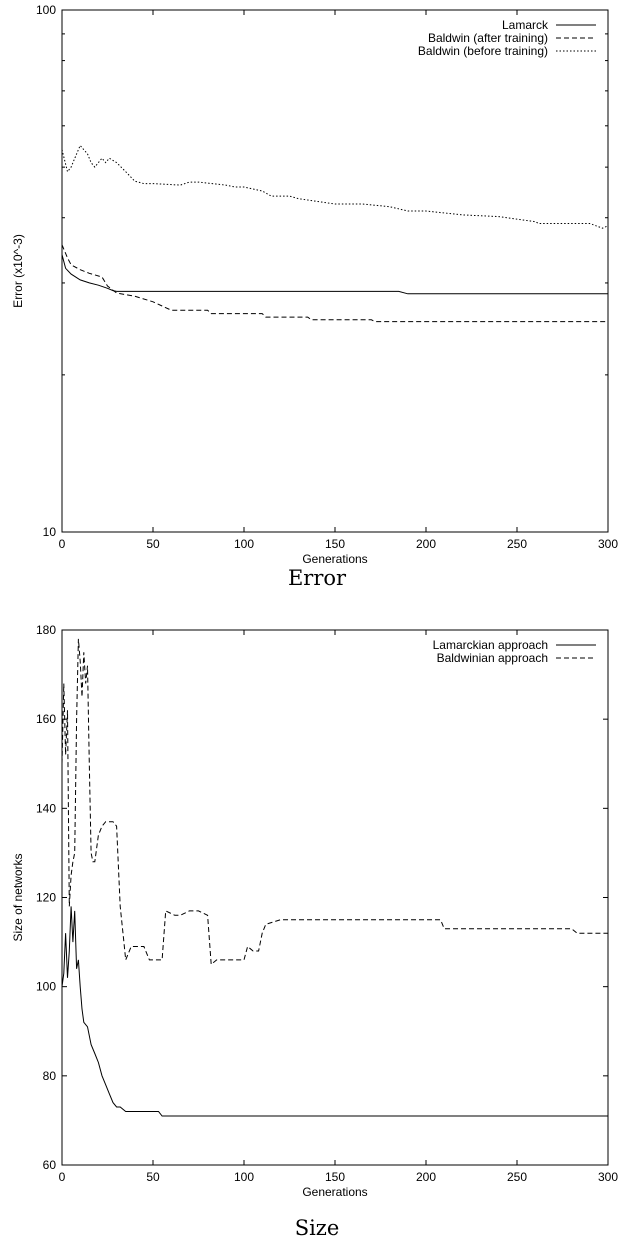 The image size is (634, 1247). I want to click on legend-label-1: Lamarck, so click(525, 25).